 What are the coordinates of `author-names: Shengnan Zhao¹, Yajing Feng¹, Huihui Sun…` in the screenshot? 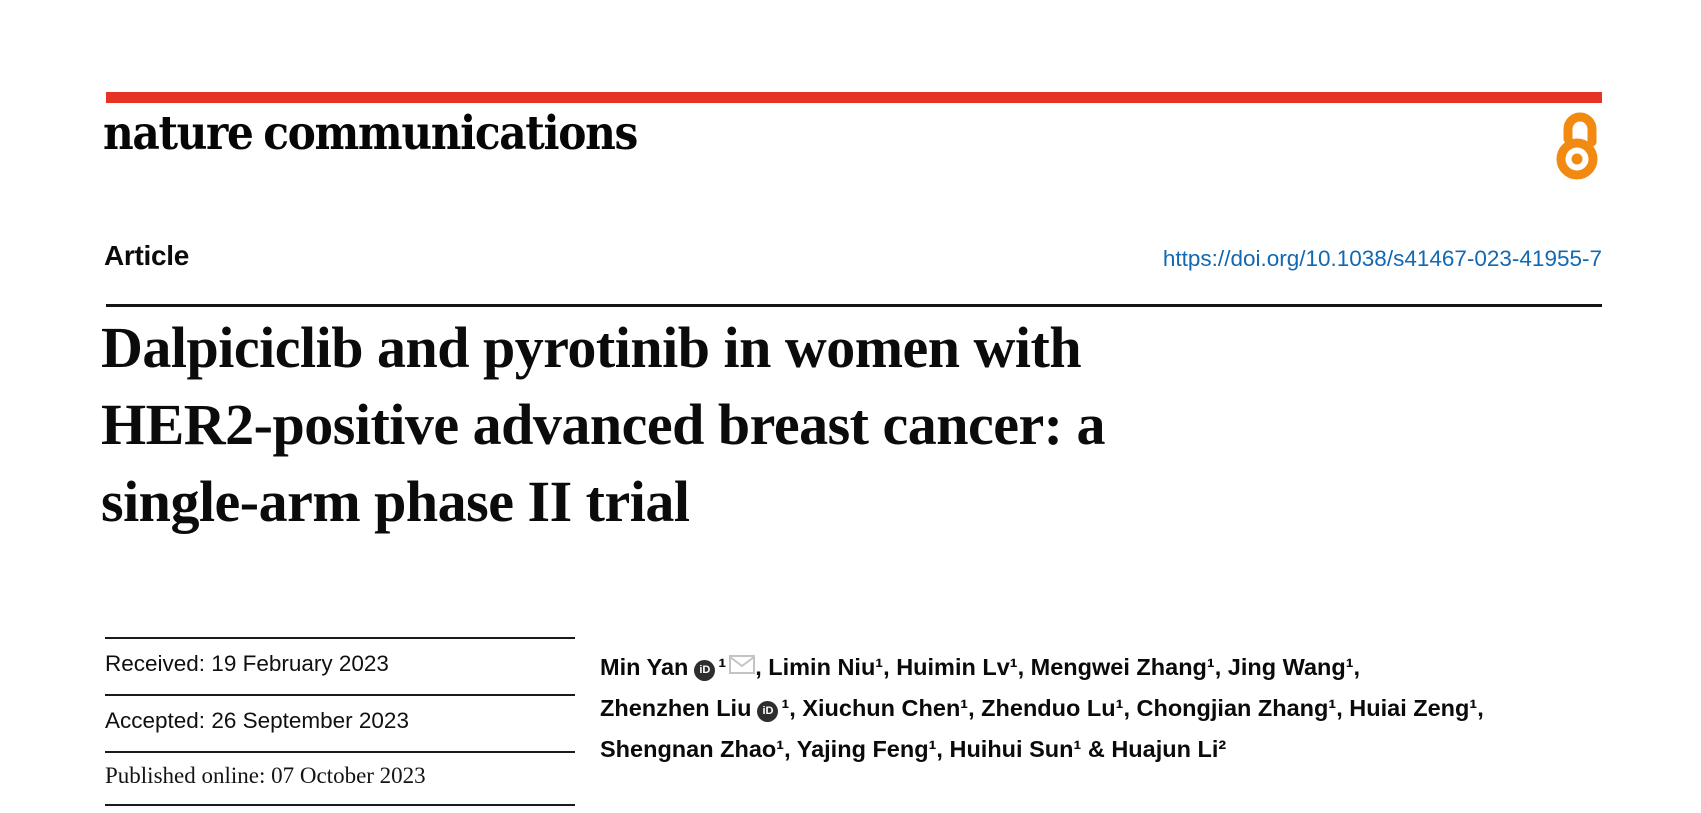 It's located at (913, 749).